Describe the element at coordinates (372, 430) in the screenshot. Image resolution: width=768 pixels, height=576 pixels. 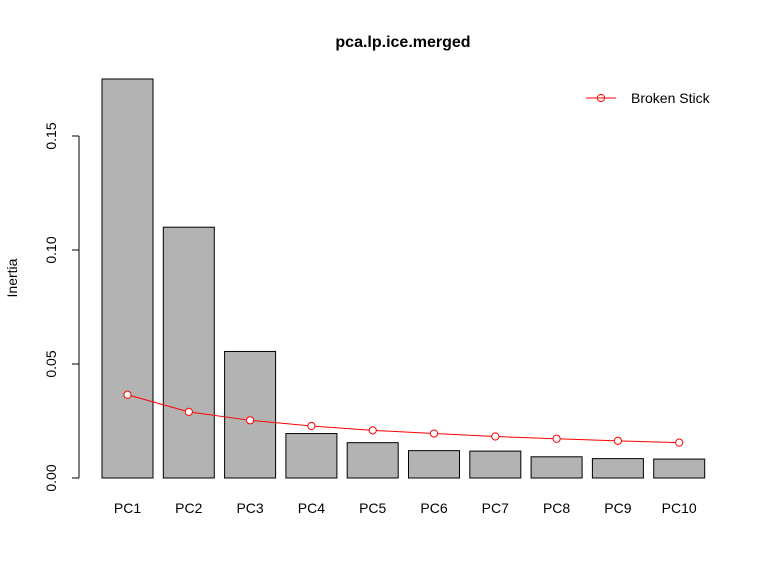
I see `broken-stick-point-pc5` at that location.